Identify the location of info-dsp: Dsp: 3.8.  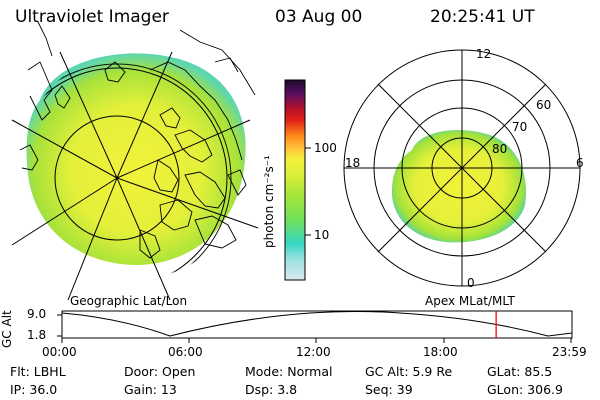
(271, 389).